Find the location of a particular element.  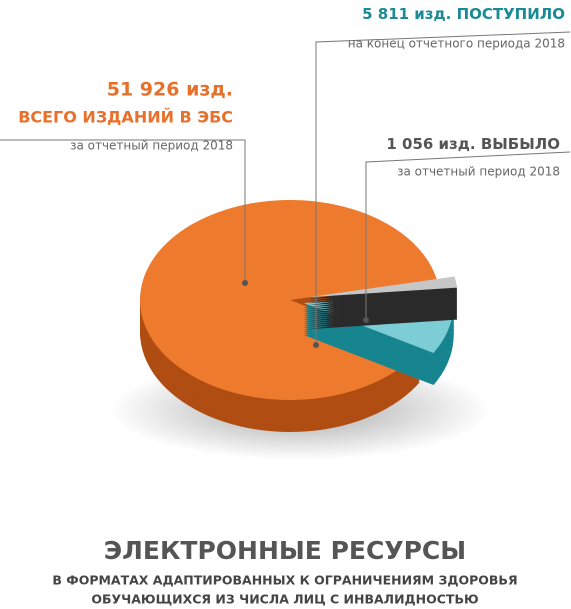

value-label: 1 056 изд. is located at coordinates (430, 144).